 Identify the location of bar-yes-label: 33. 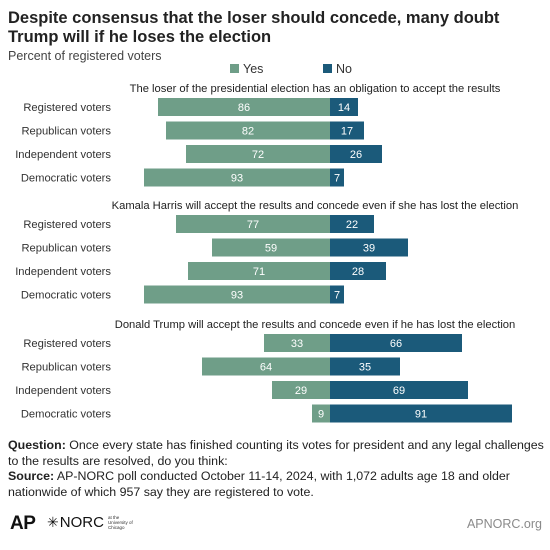
(297, 344).